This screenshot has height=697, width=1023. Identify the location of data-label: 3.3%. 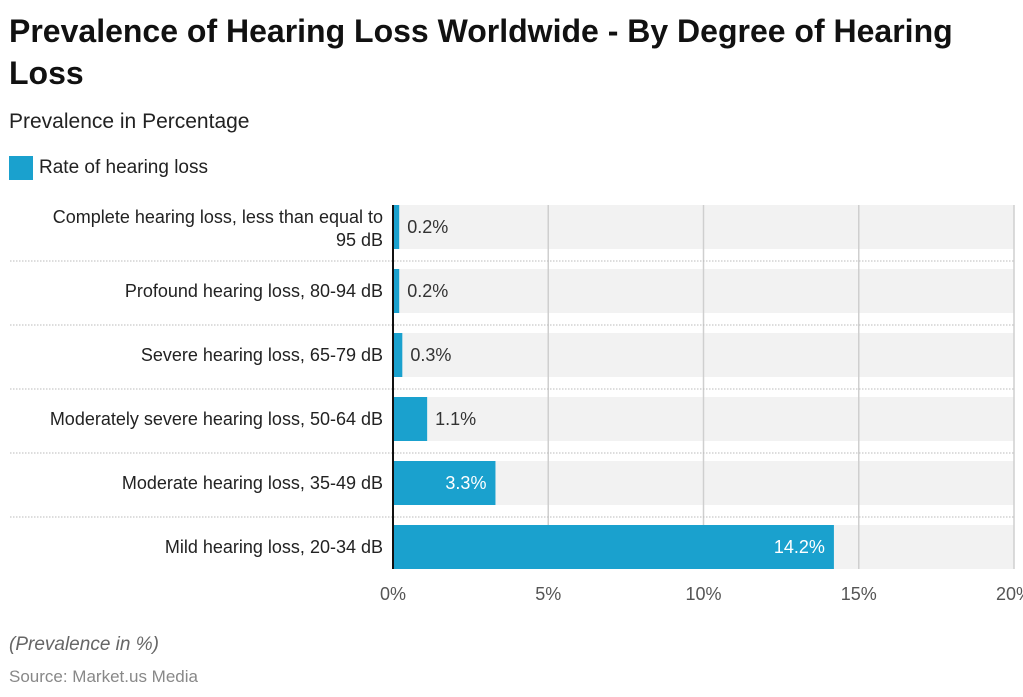
(465, 483).